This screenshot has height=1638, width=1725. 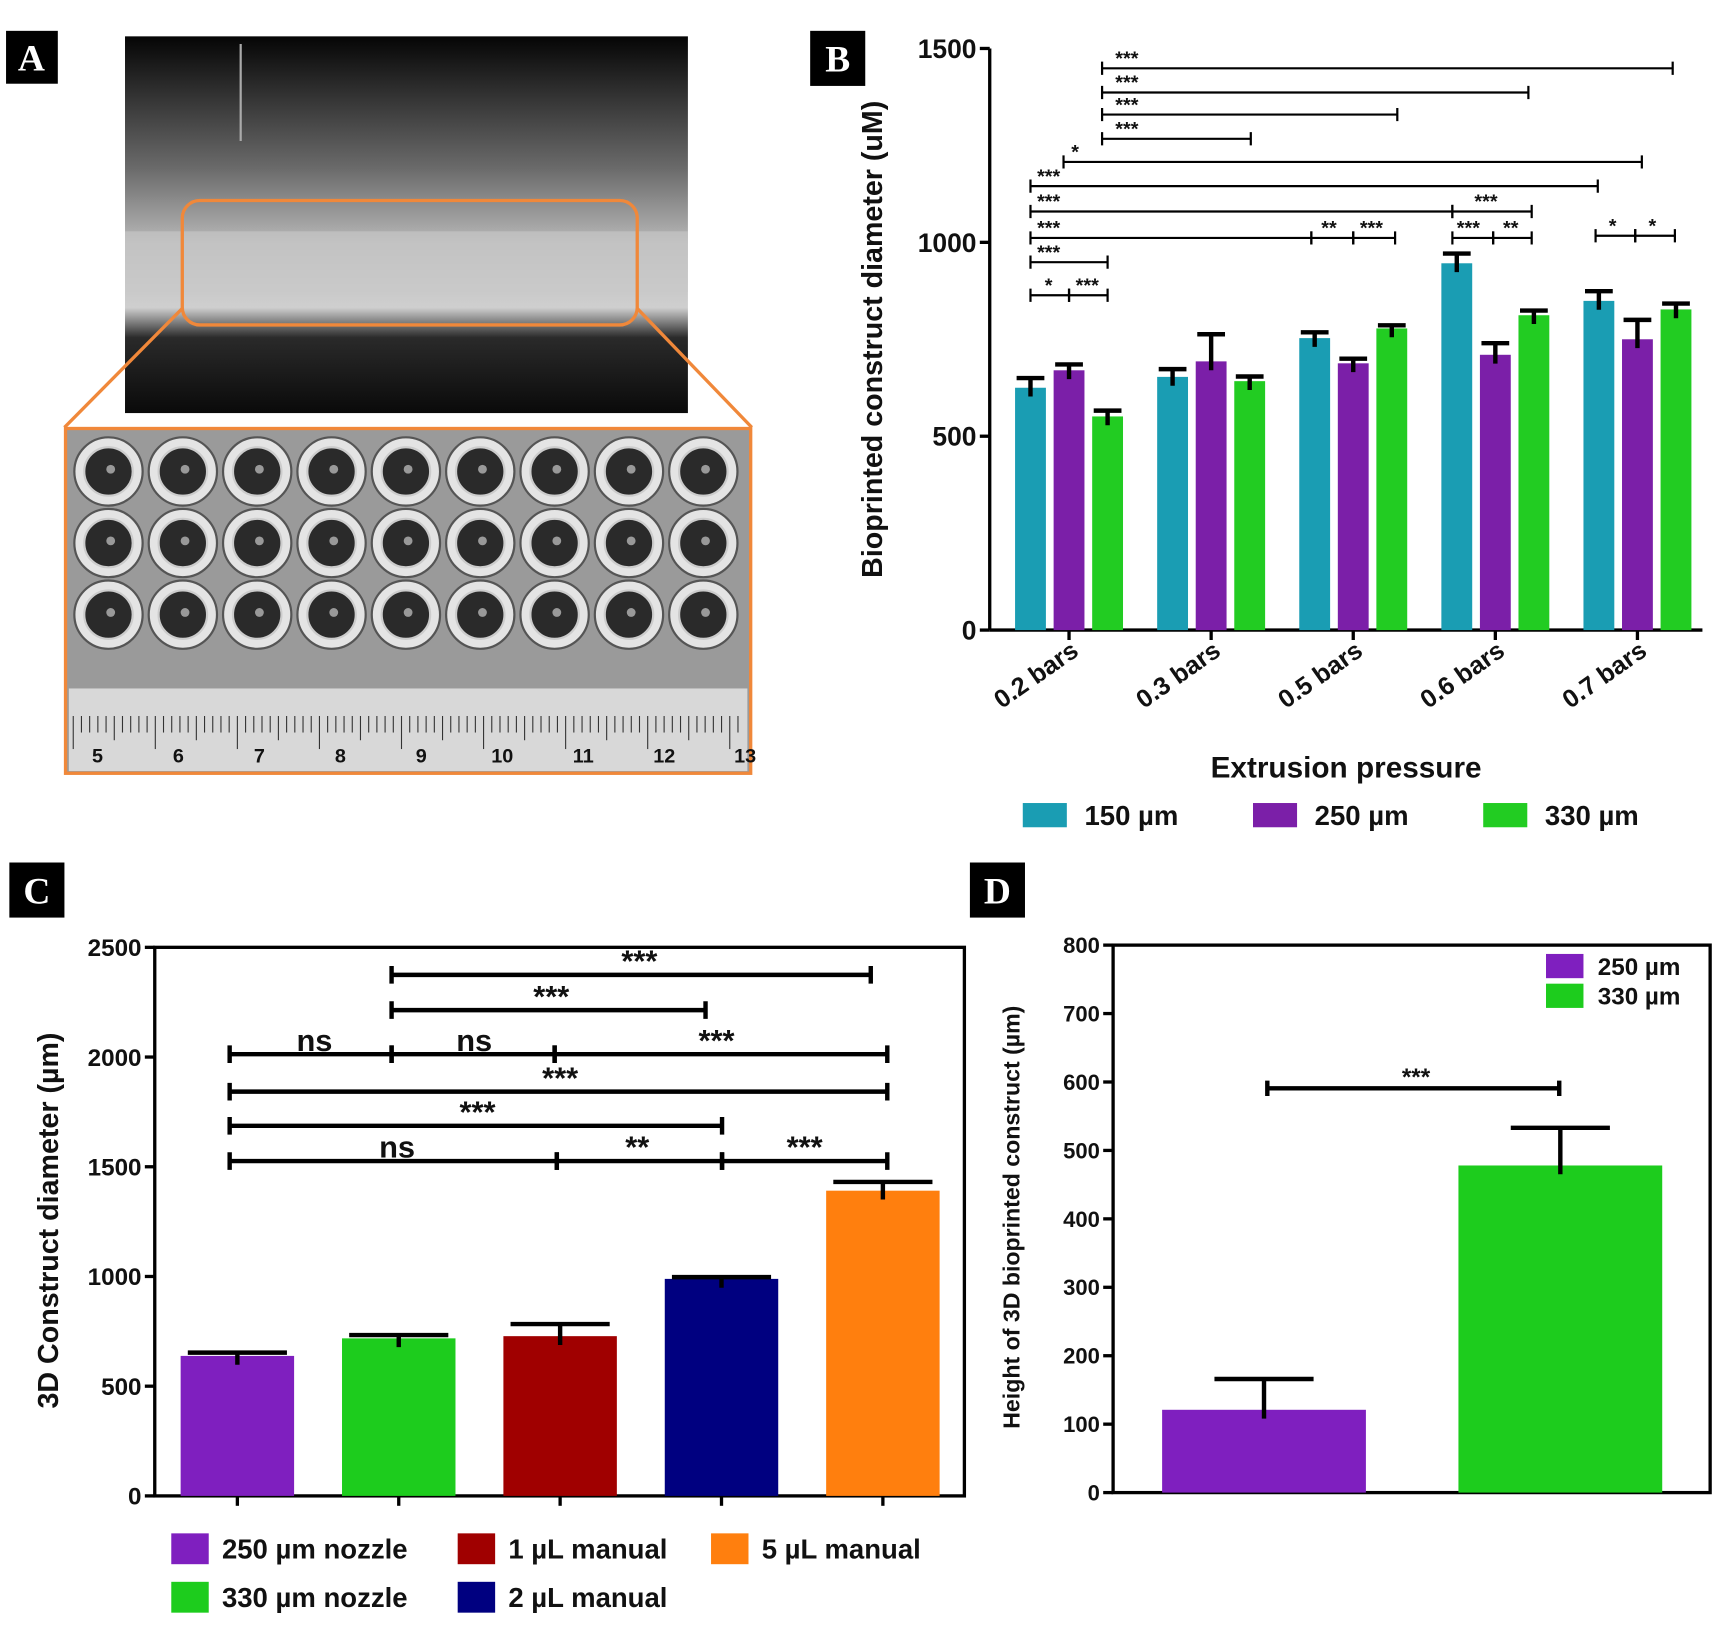 I want to click on x-axis-title: Extrusion pressure, so click(x=1346, y=768).